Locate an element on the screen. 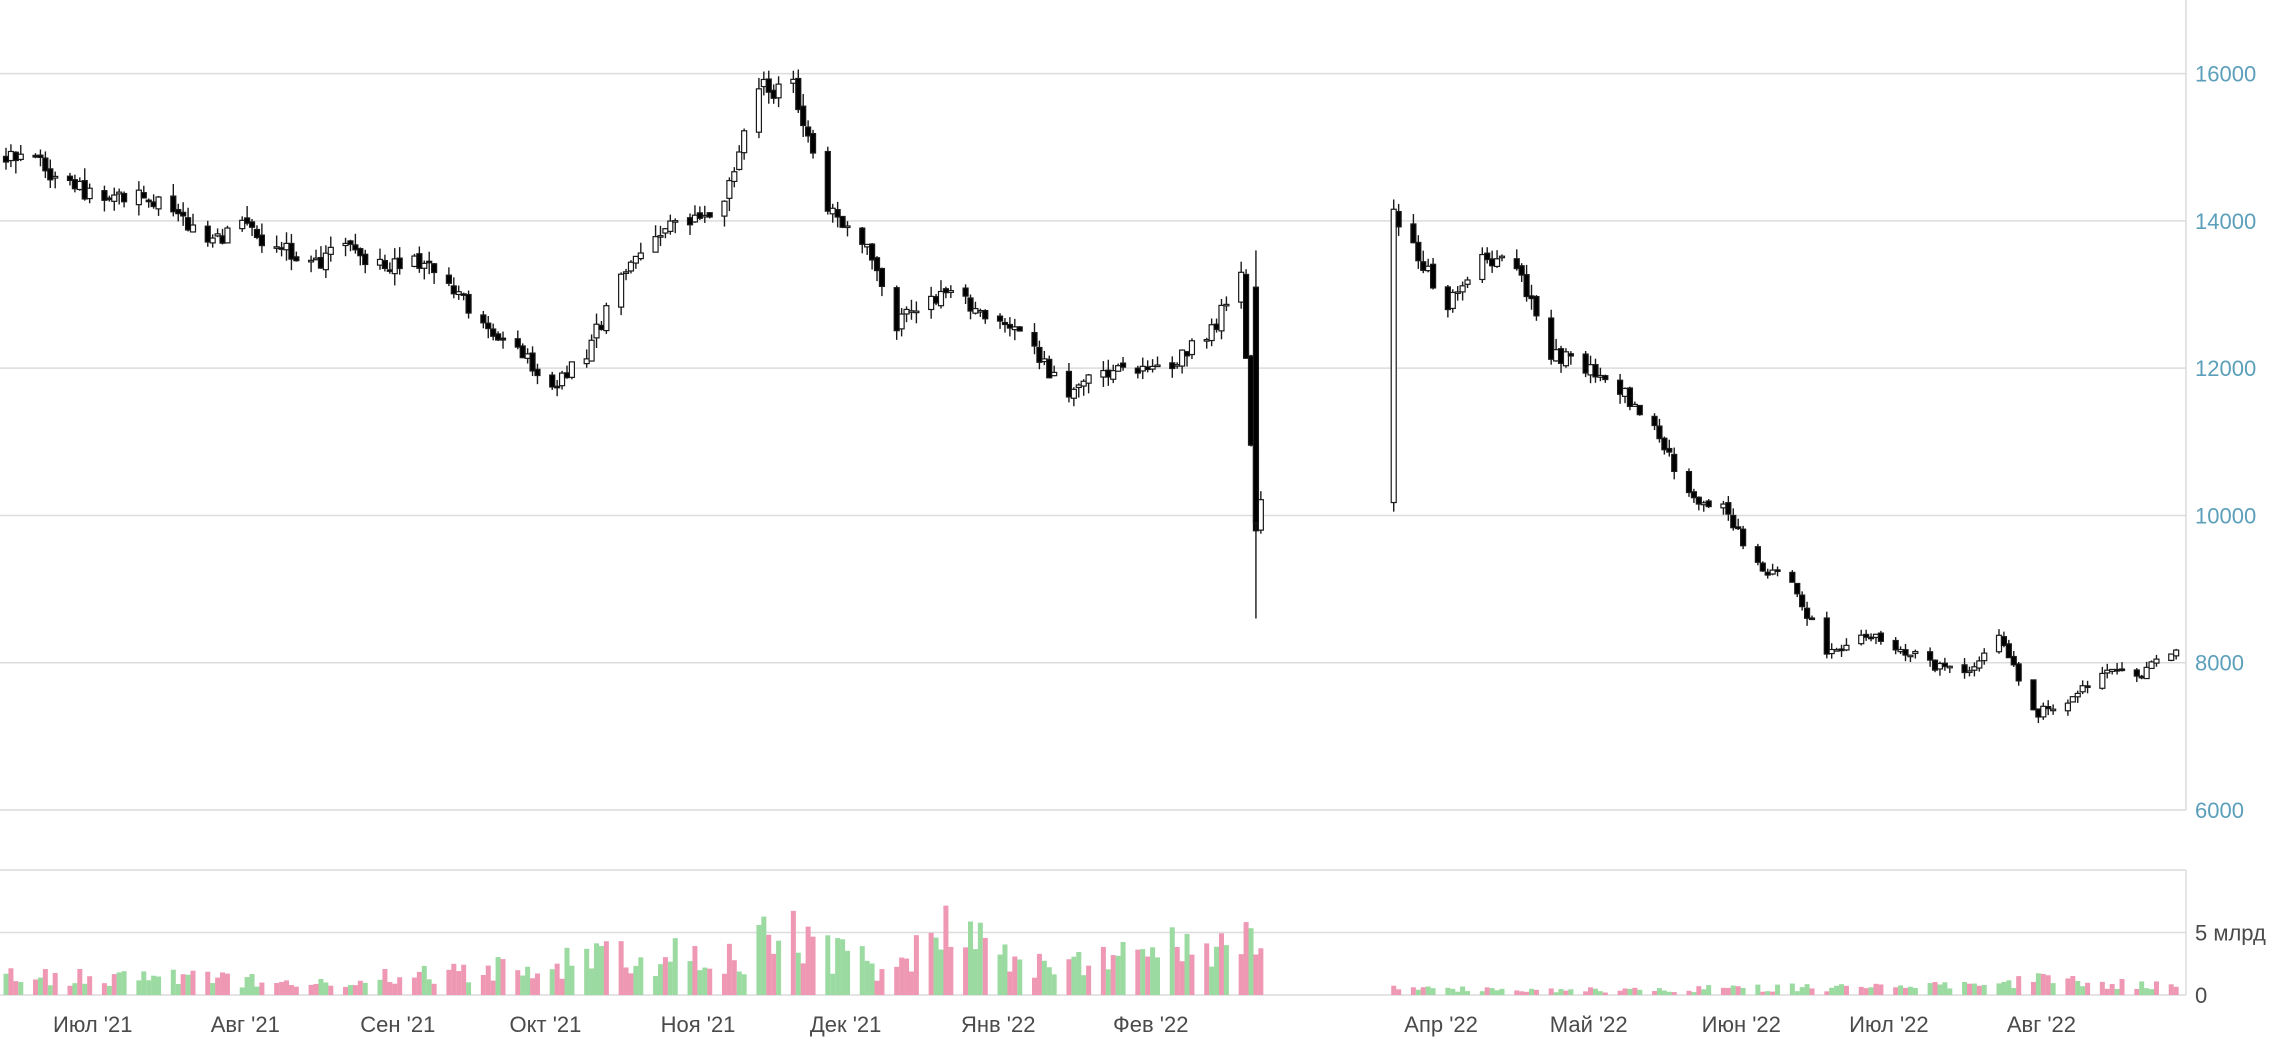 The width and height of the screenshot is (2280, 1039). x-tick-label: Авг '22 is located at coordinates (2041, 1024).